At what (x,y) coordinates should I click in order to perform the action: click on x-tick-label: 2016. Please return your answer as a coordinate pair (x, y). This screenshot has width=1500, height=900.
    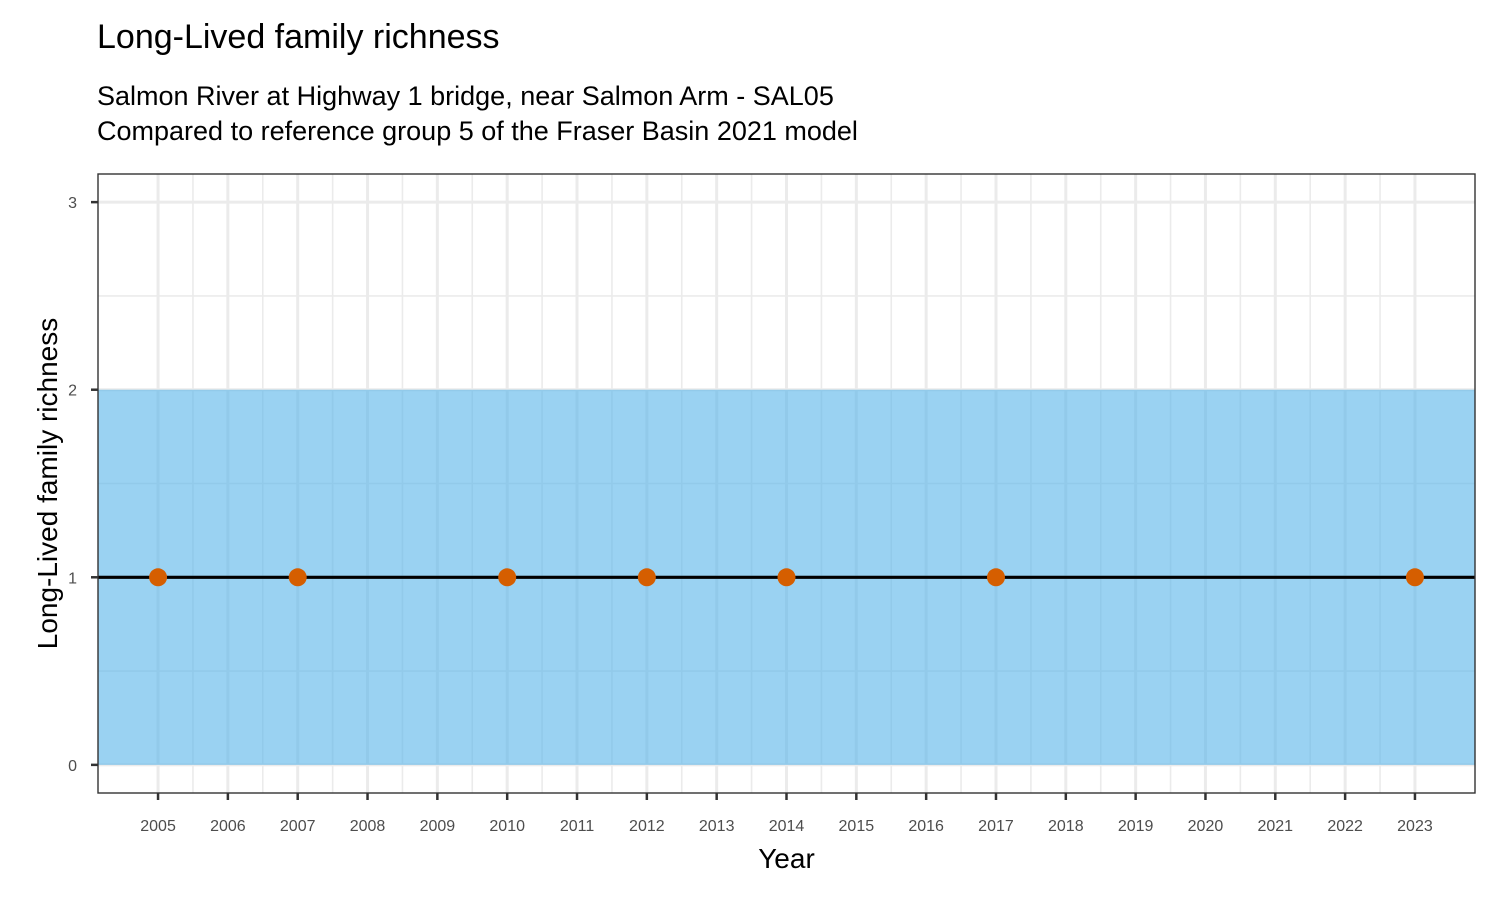
    Looking at the image, I should click on (926, 826).